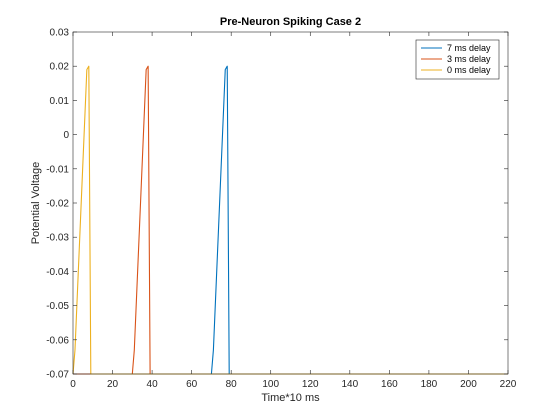 Image resolution: width=560 pixels, height=420 pixels. Describe the element at coordinates (349, 384) in the screenshot. I see `x-tick-label: 140` at that location.